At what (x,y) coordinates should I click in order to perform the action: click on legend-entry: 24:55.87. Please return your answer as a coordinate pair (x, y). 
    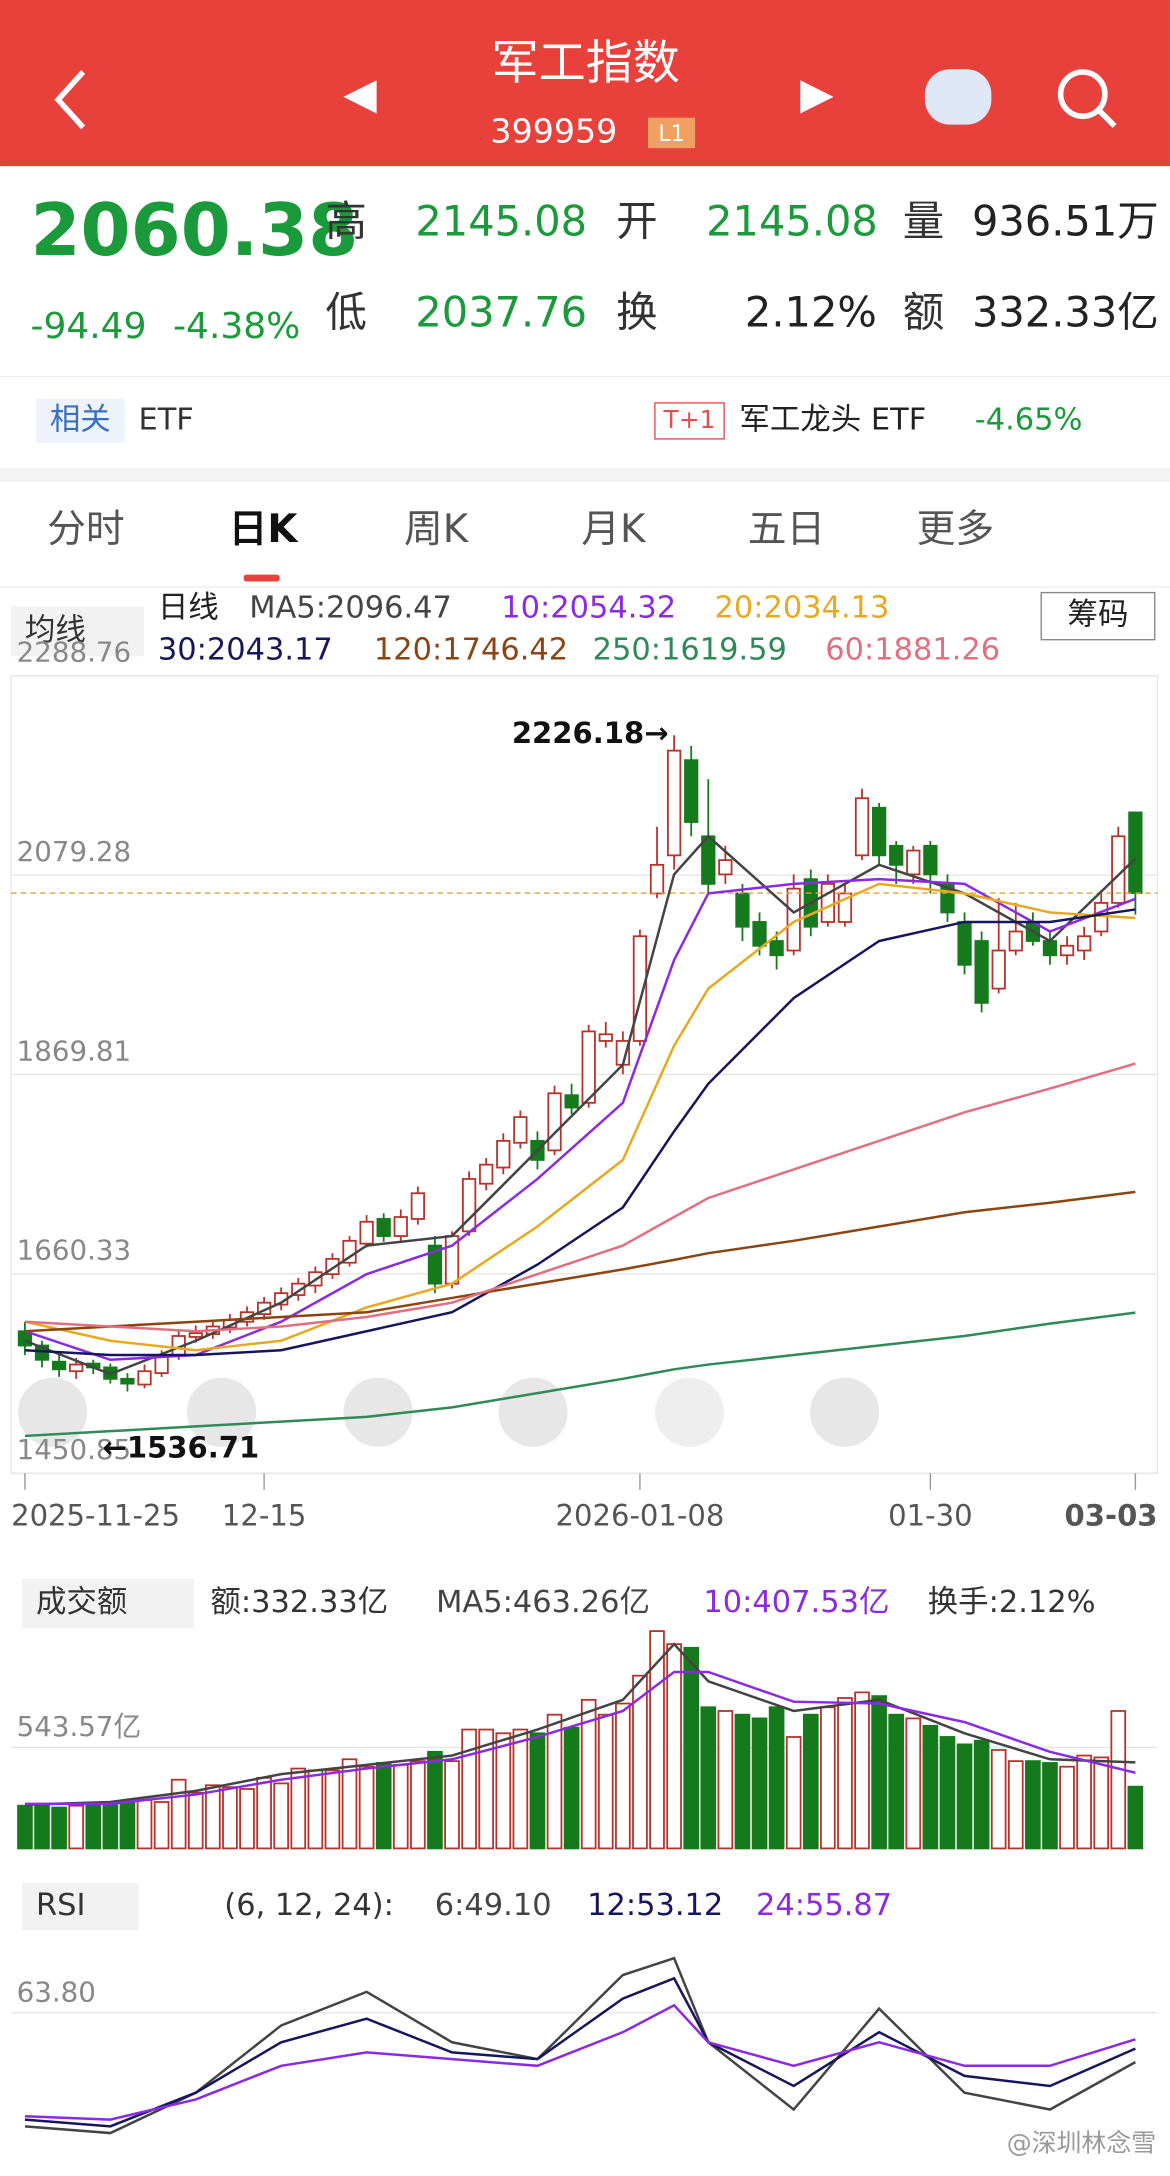
    Looking at the image, I should click on (824, 1905).